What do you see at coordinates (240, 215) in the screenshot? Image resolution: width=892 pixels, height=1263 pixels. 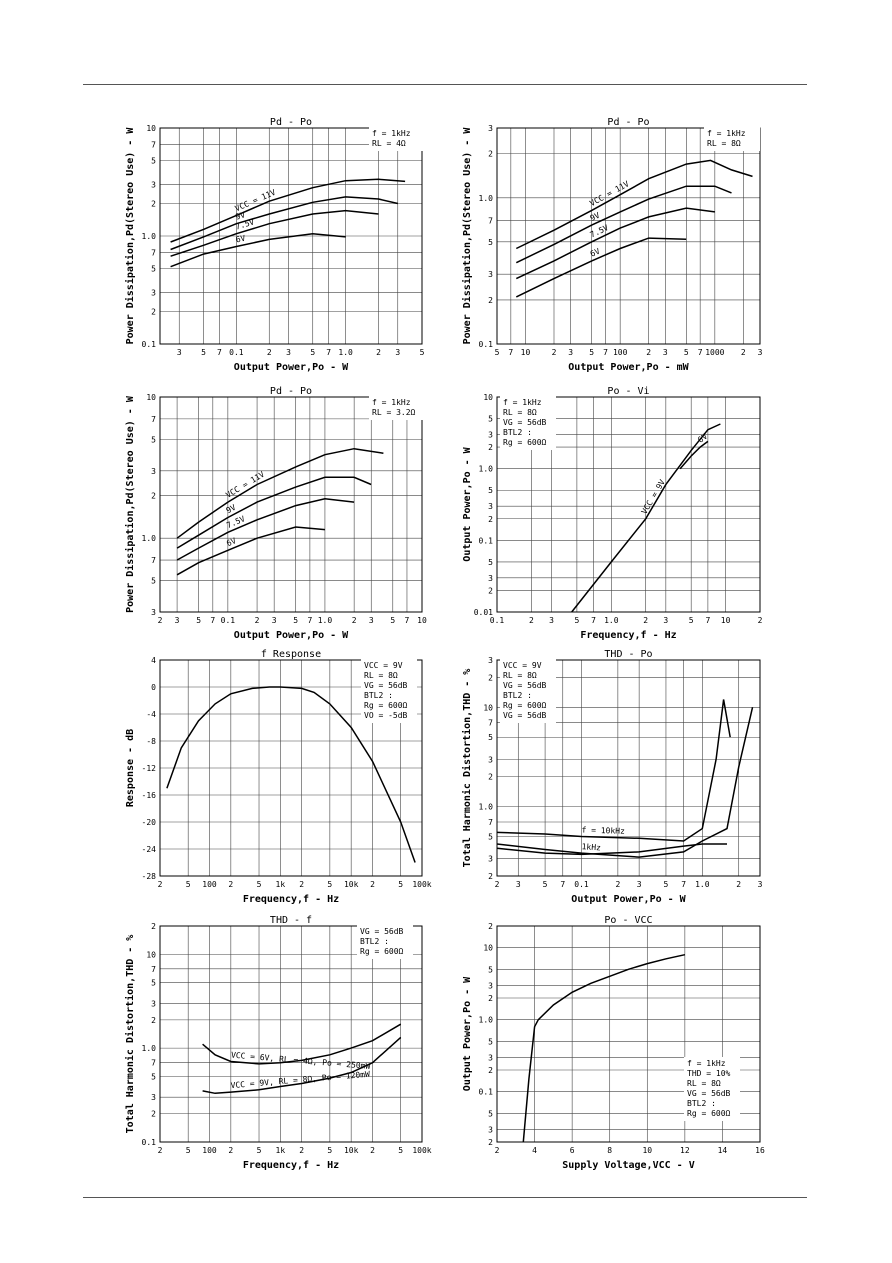 I see `series-label: 9V` at bounding box center [240, 215].